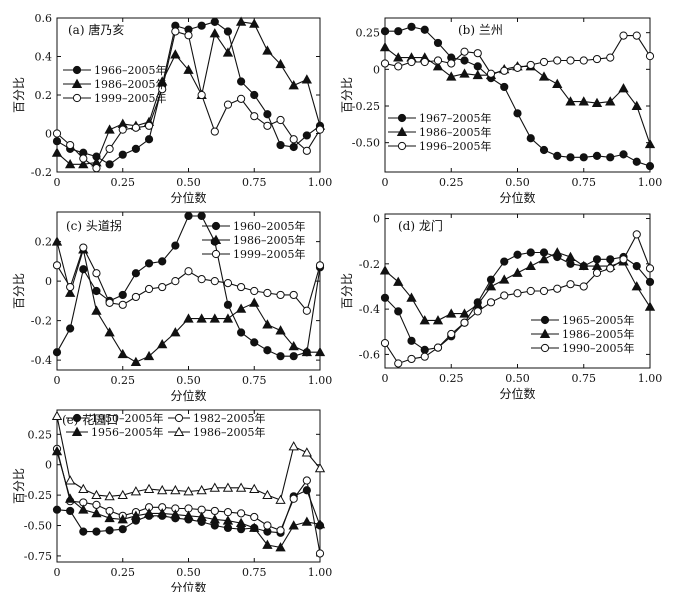  I want to click on y-tick-label: -0.75, so click(38, 556).